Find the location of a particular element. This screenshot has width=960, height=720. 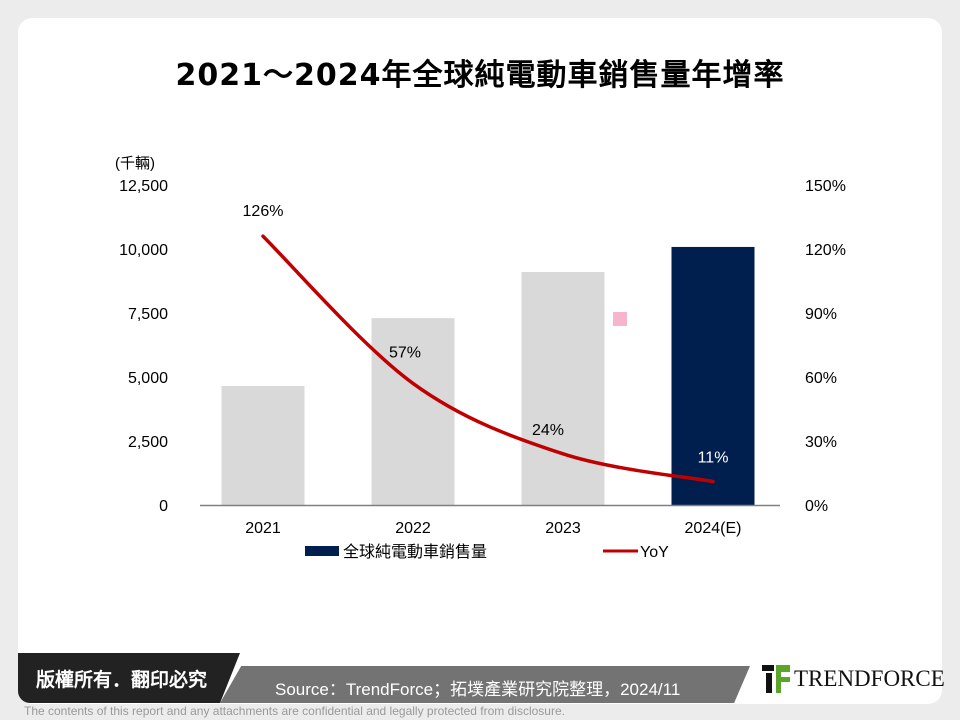

y-right-tick: 0% is located at coordinates (816, 506).